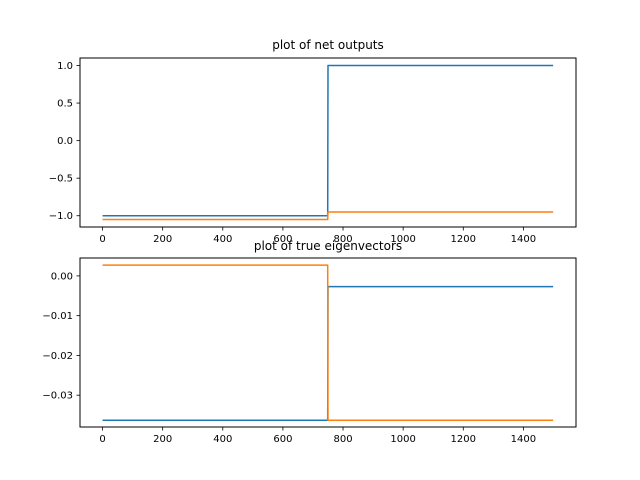 Image resolution: width=640 pixels, height=480 pixels. What do you see at coordinates (65, 66) in the screenshot?
I see `y-tick-label: 1.0` at bounding box center [65, 66].